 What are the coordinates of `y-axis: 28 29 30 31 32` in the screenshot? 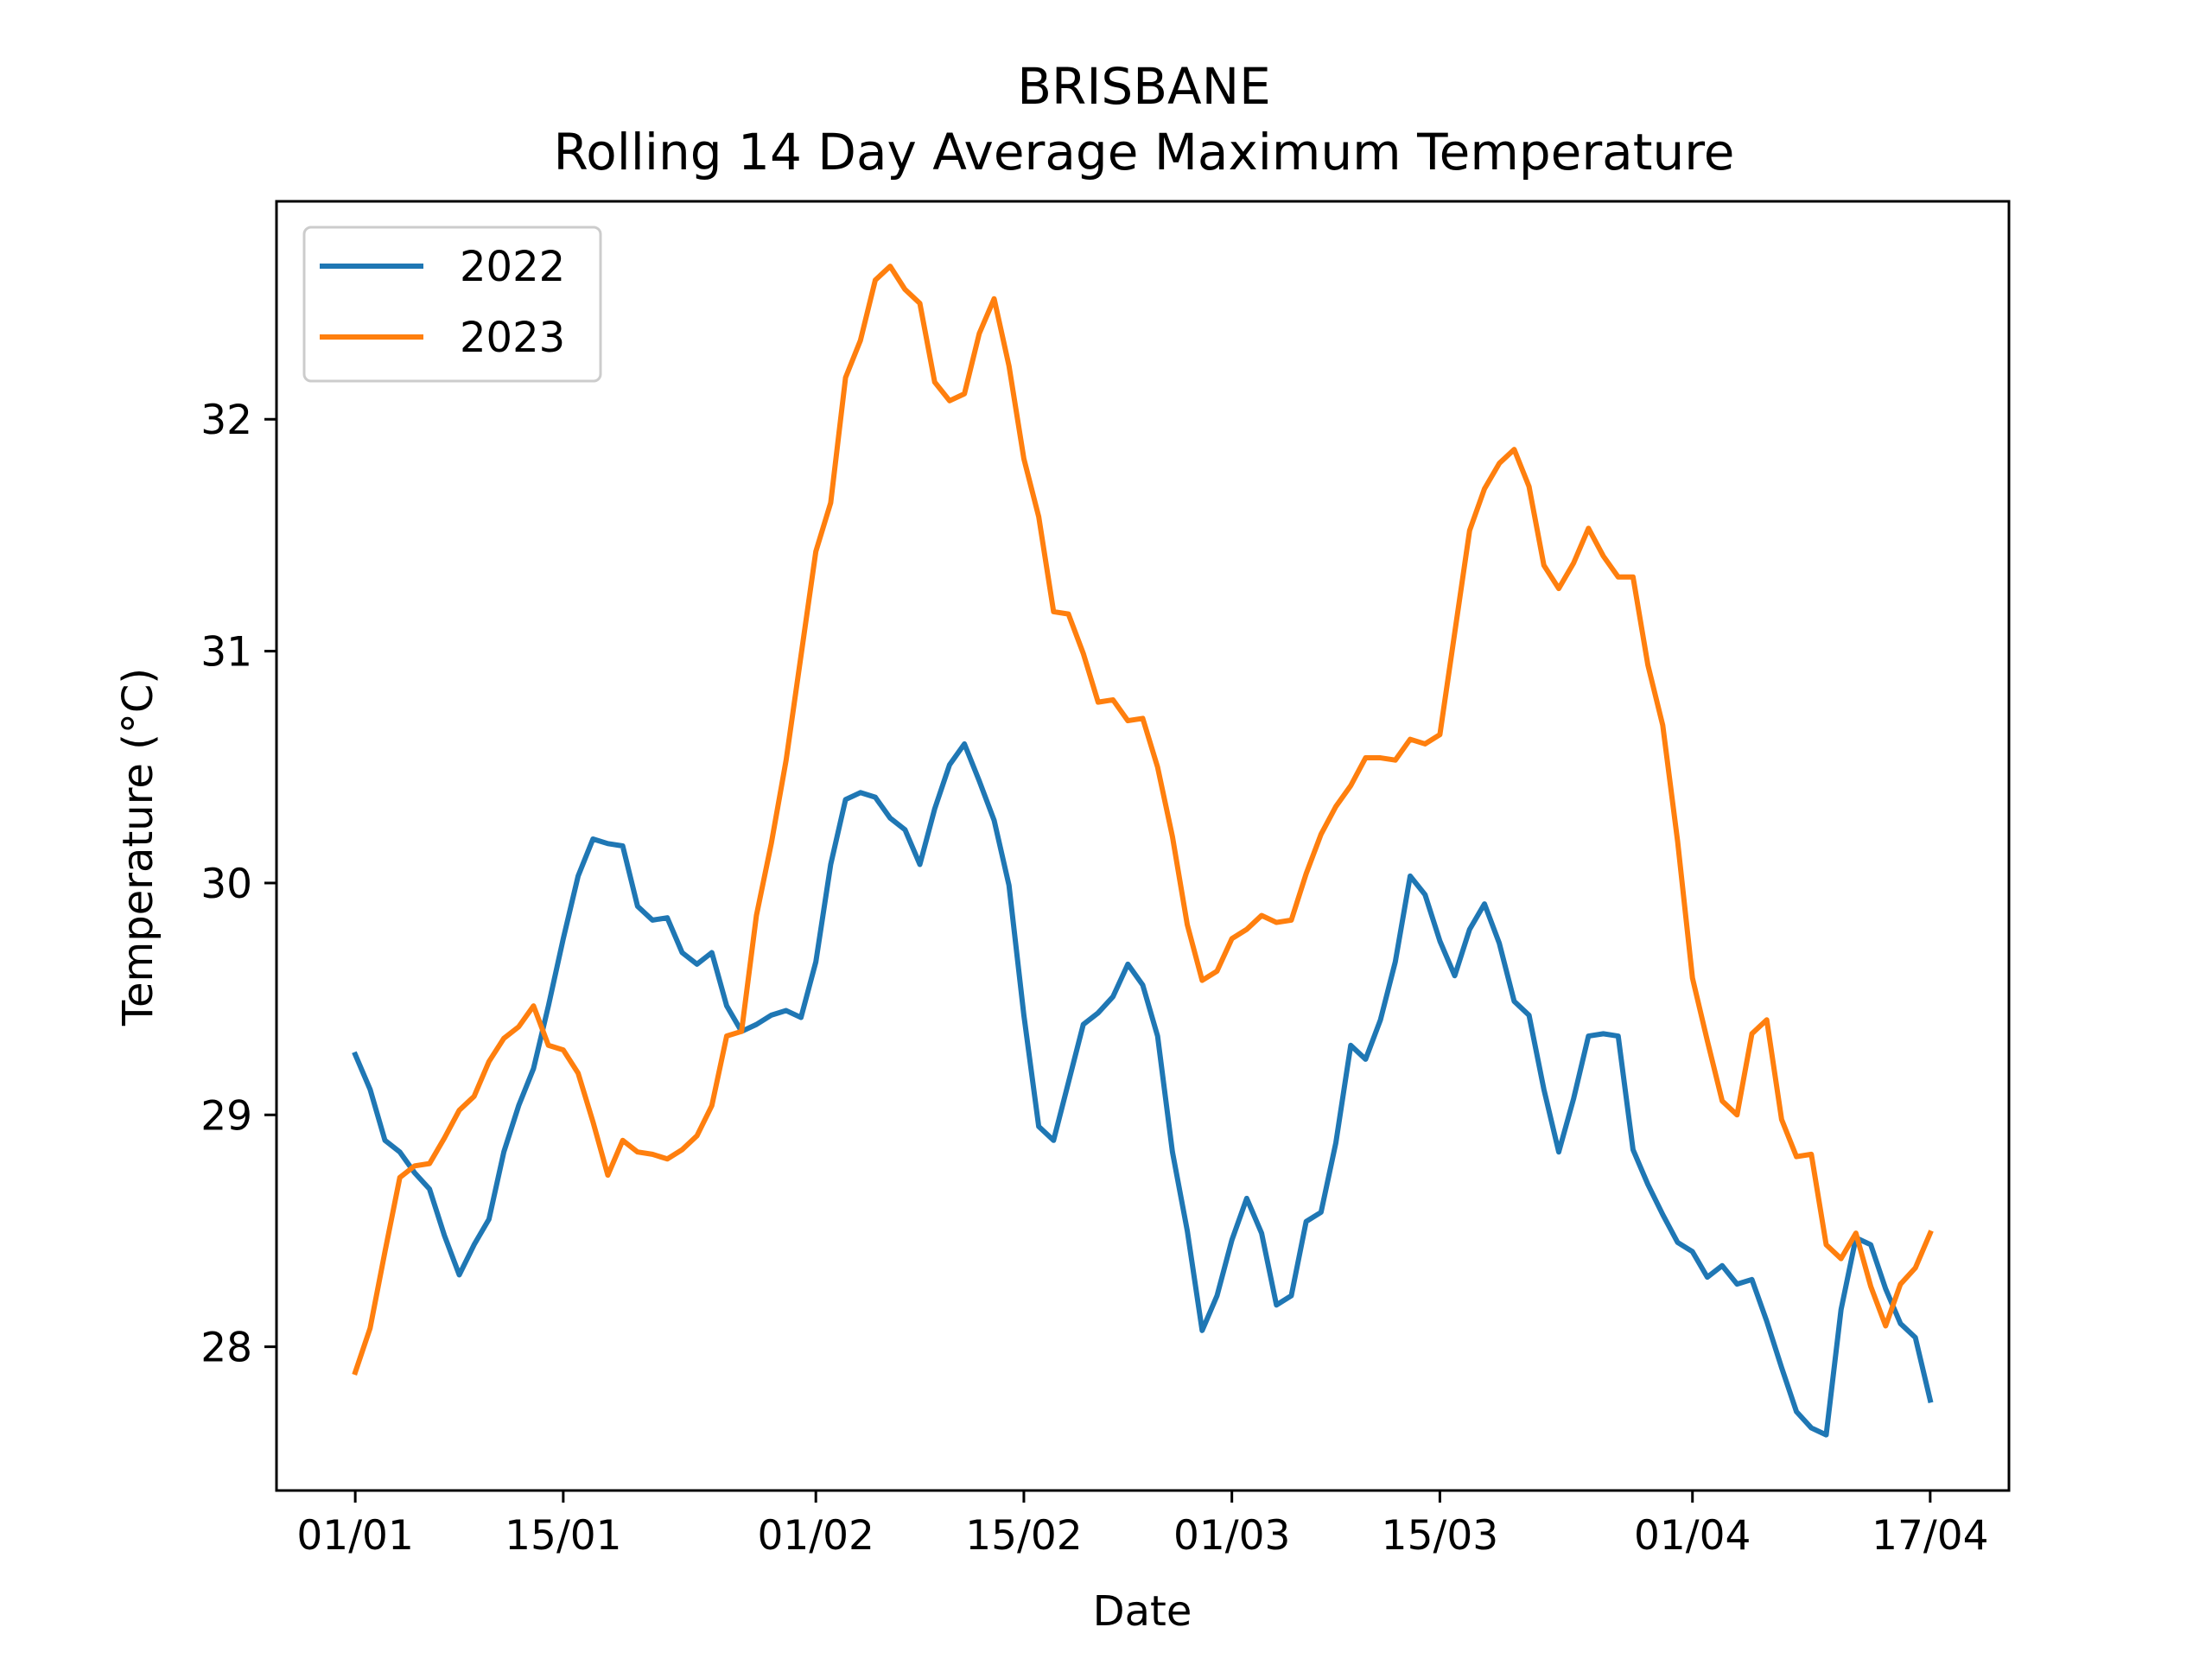 It's located at (238, 884).